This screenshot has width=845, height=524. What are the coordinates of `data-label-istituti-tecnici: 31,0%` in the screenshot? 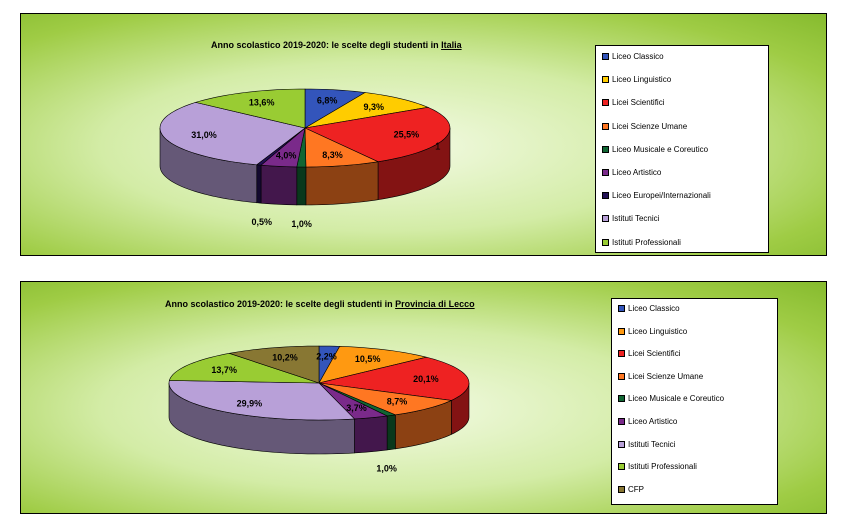 It's located at (204, 135).